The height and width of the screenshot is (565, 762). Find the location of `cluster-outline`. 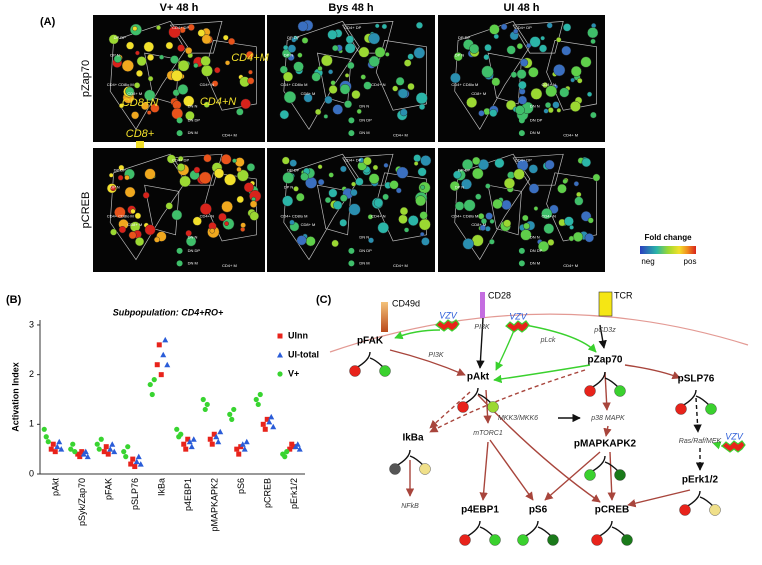

cluster-outline is located at coordinates (401, 75).